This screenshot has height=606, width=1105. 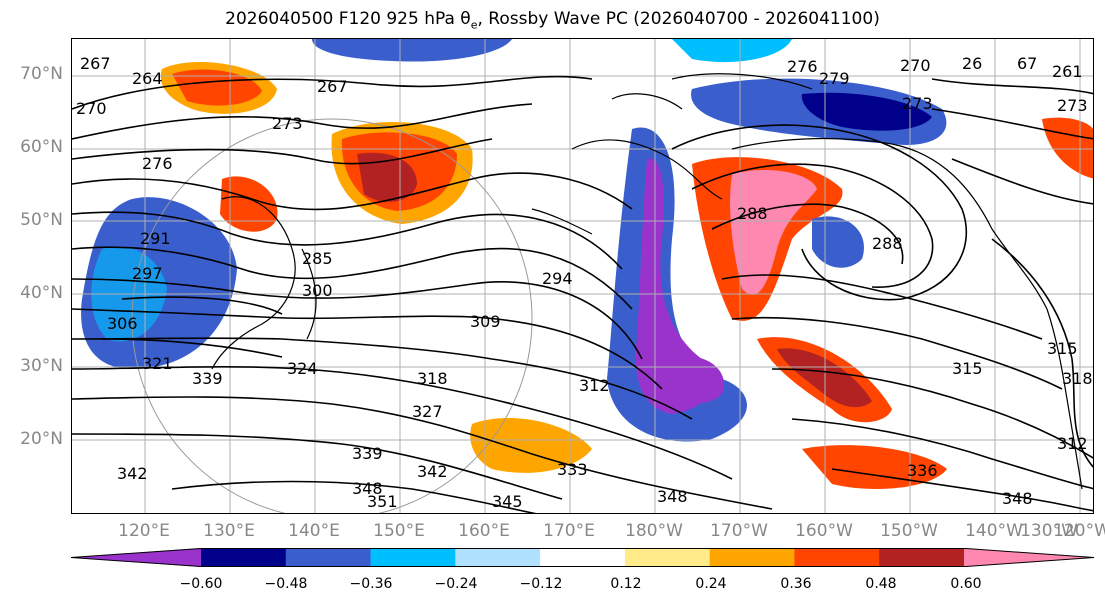 What do you see at coordinates (909, 531) in the screenshot?
I see `lon-label-150w: 150°W` at bounding box center [909, 531].